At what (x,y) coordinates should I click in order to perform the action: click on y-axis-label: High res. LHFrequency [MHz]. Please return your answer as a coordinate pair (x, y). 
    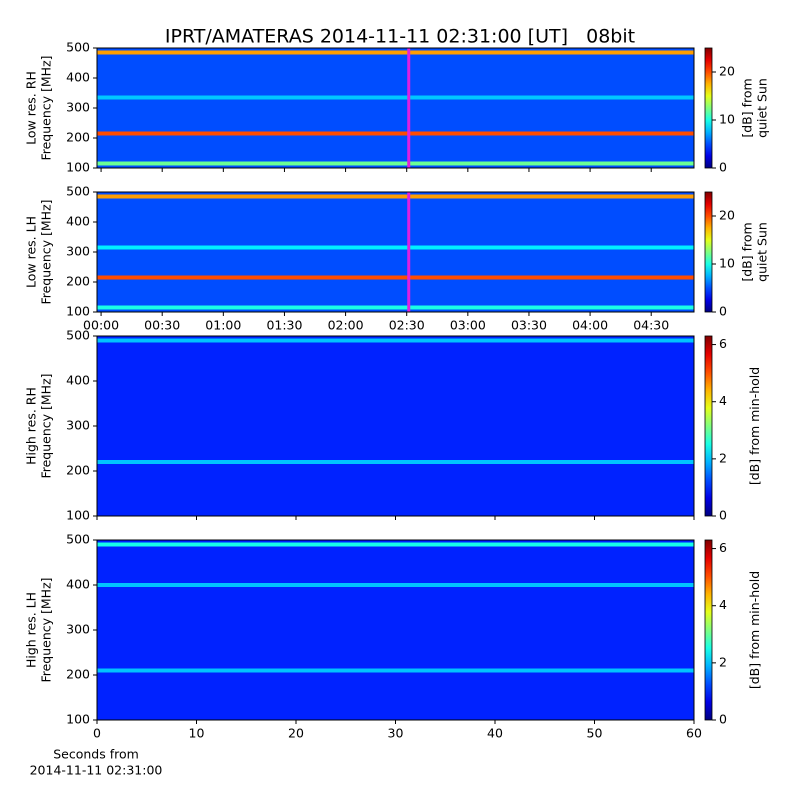
    Looking at the image, I should click on (38, 629).